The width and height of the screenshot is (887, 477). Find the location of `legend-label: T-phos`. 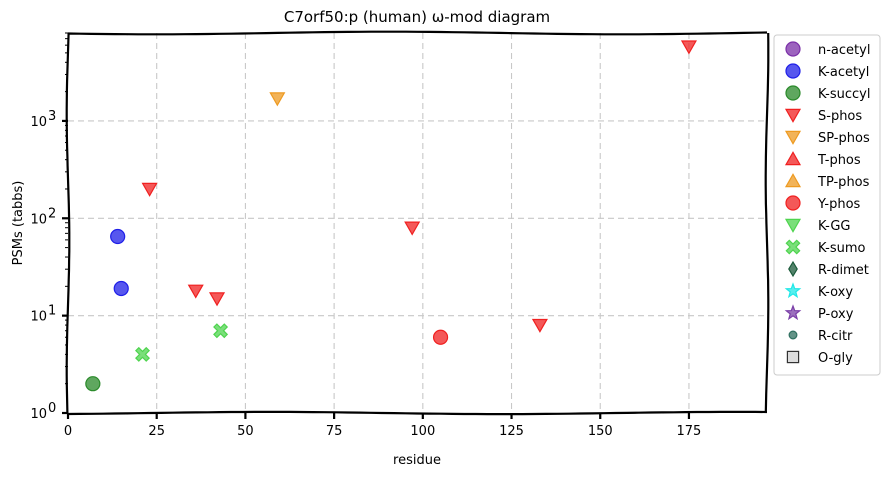

legend-label: T-phos is located at coordinates (839, 160).